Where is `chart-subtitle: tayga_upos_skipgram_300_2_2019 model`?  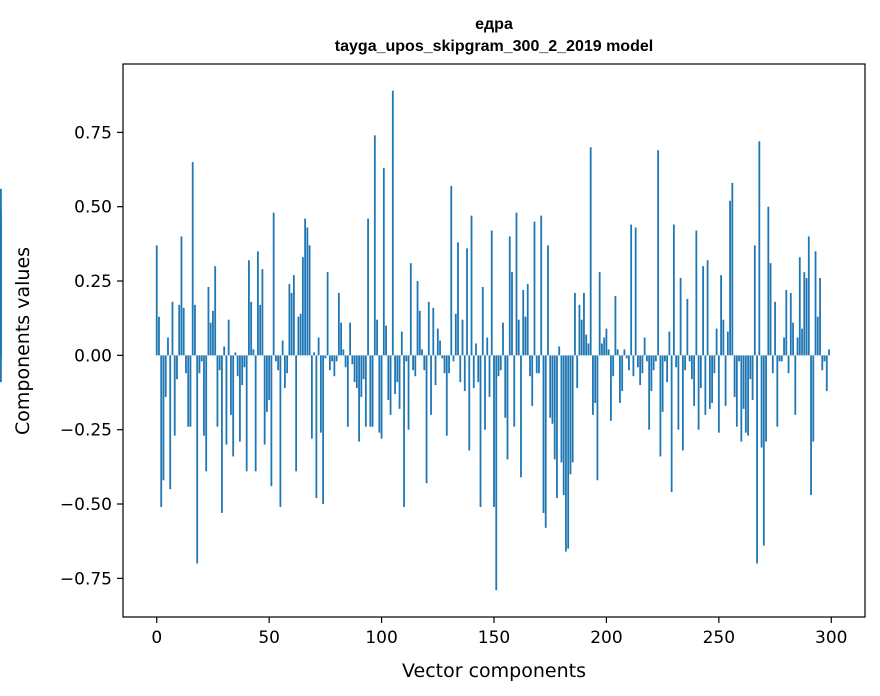 chart-subtitle: tayga_upos_skipgram_300_2_2019 model is located at coordinates (494, 46).